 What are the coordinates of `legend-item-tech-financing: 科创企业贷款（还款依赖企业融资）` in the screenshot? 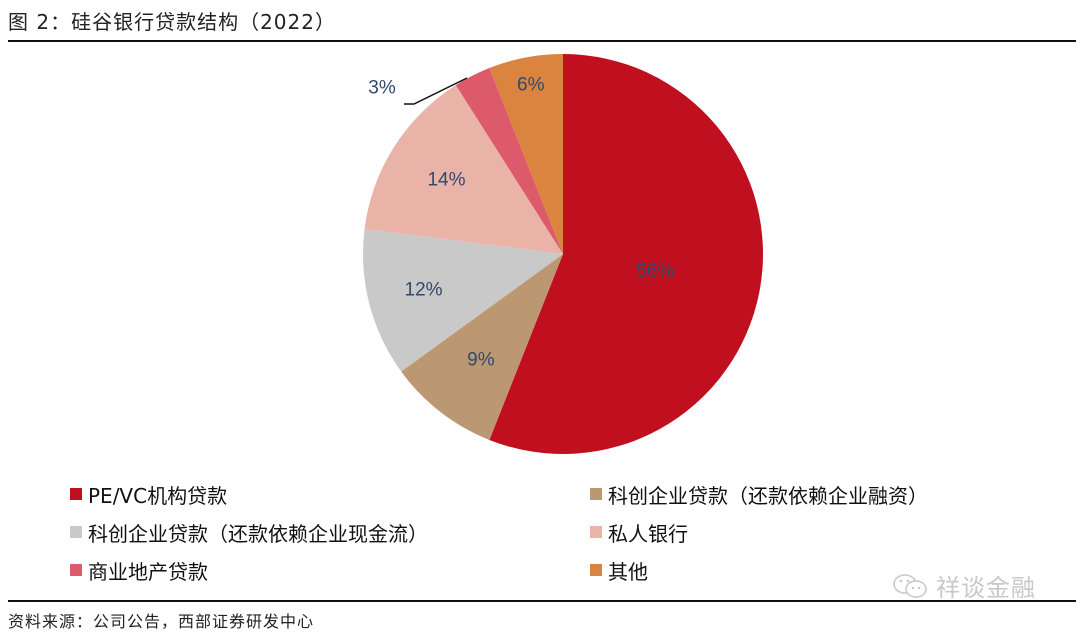 It's located at (800, 494).